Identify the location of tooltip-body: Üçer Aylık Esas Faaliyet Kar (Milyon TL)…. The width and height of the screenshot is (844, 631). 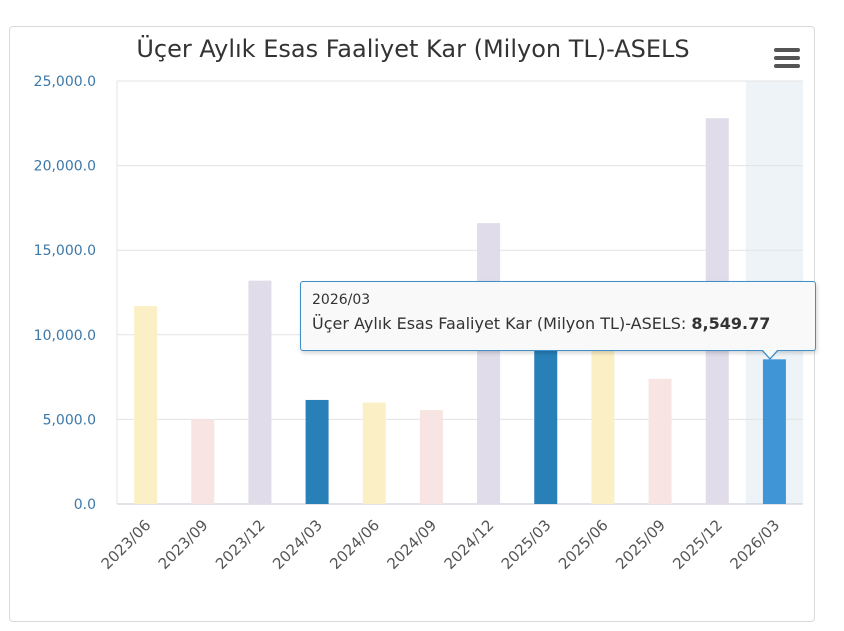
(563, 323).